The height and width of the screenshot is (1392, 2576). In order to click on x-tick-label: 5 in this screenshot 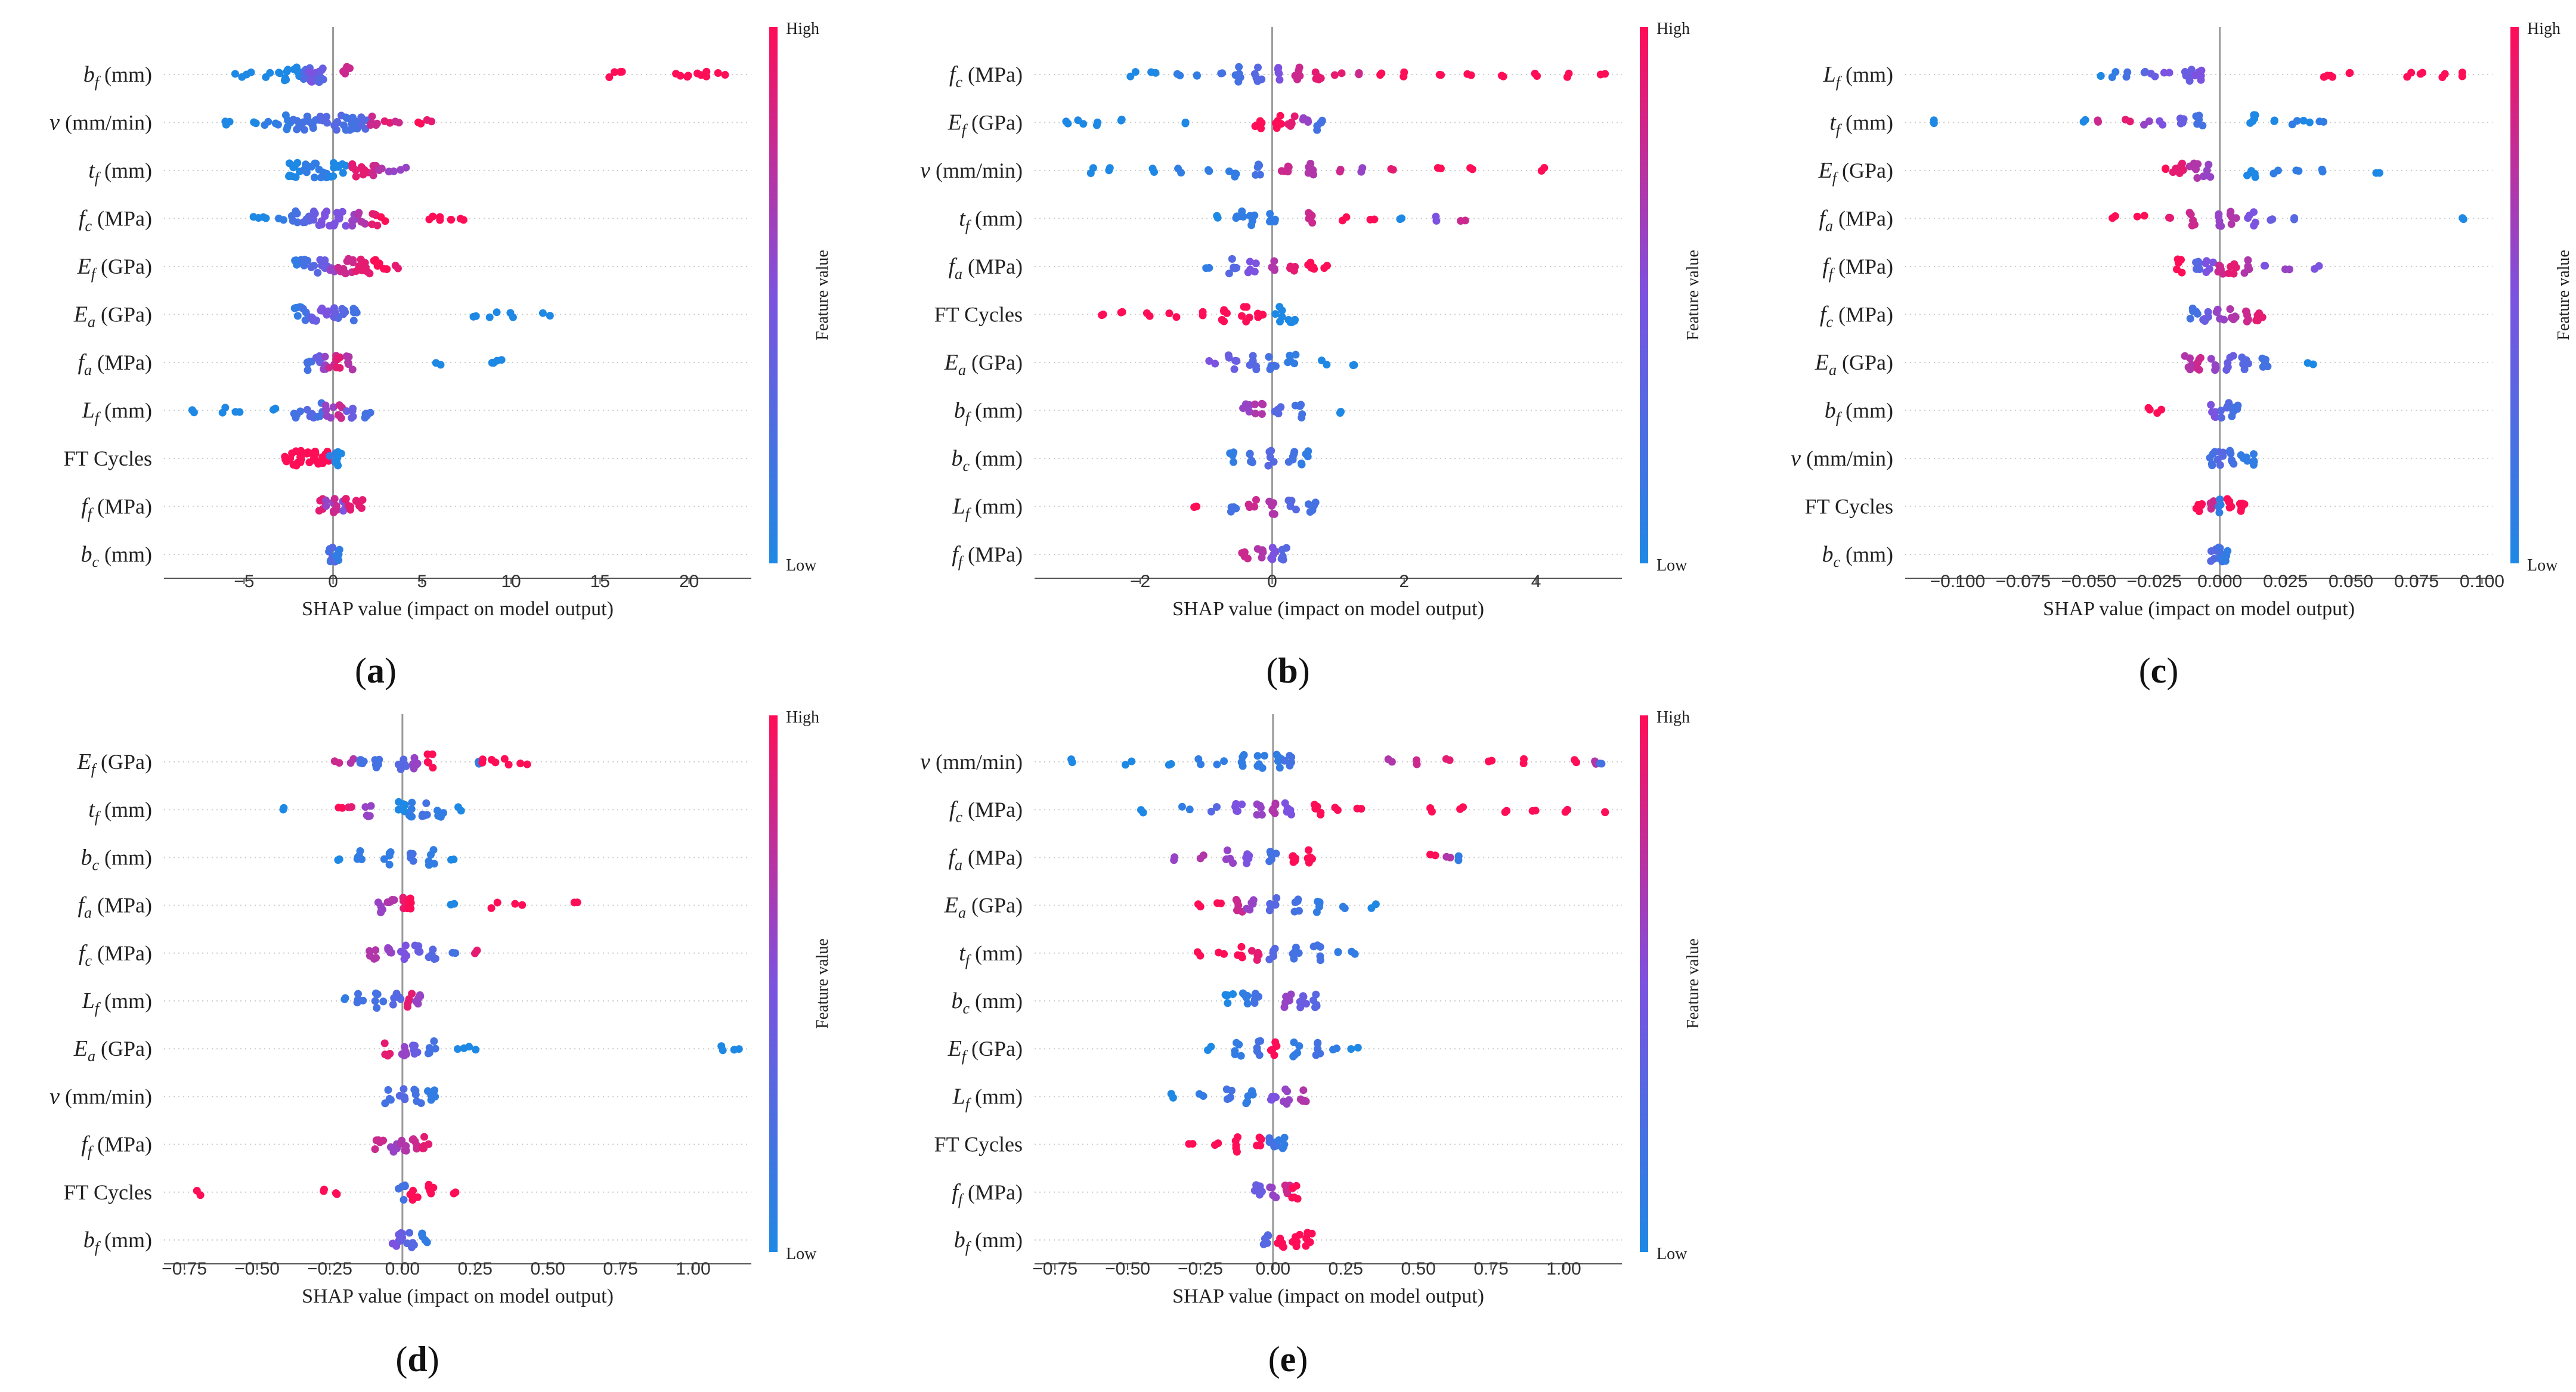, I will do `click(422, 581)`.